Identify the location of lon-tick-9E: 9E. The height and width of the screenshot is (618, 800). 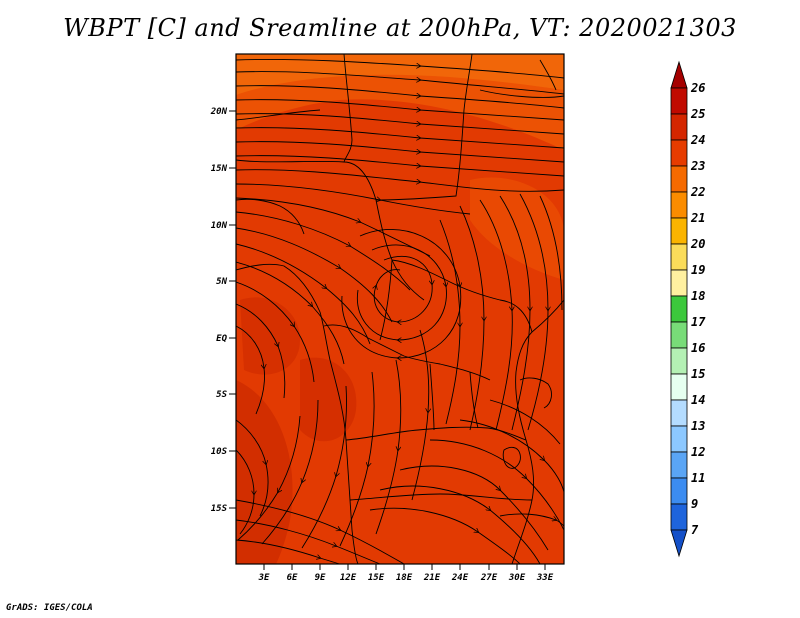
(320, 578).